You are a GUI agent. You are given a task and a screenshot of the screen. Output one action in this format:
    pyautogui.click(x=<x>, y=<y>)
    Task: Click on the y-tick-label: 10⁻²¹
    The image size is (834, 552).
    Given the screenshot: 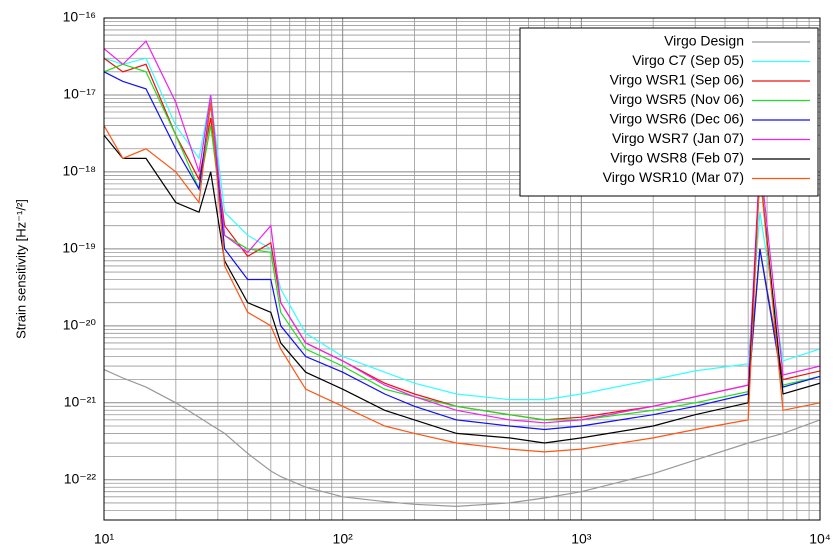 What is the action you would take?
    pyautogui.click(x=80, y=402)
    